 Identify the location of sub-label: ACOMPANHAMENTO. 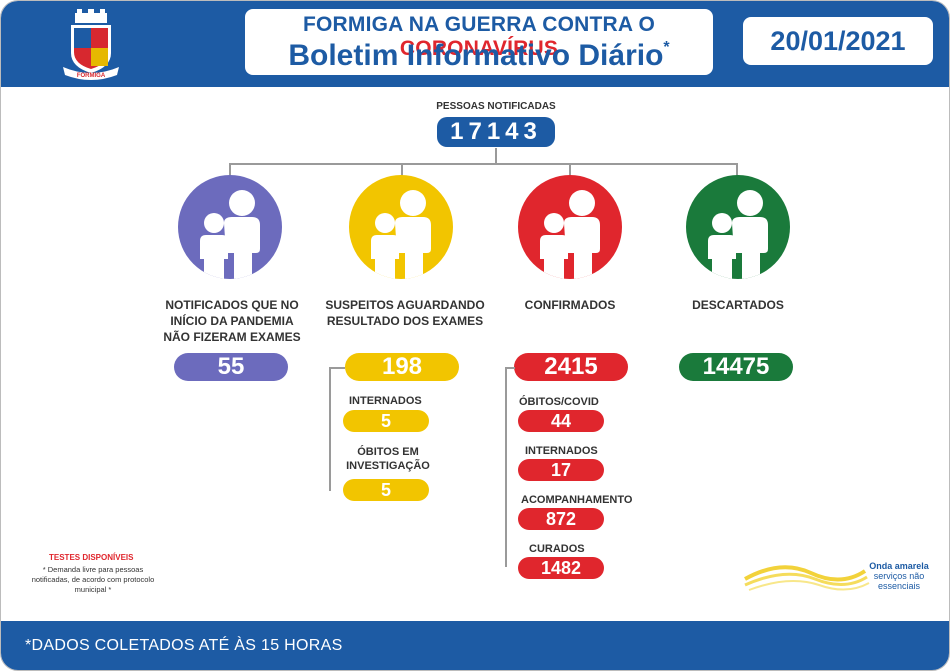
(577, 500).